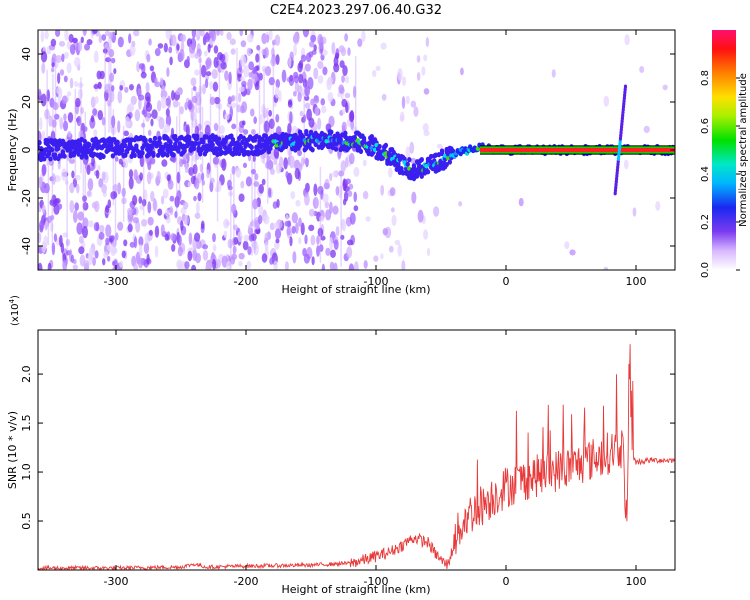  I want to click on x-tick-label: -300, so click(116, 281).